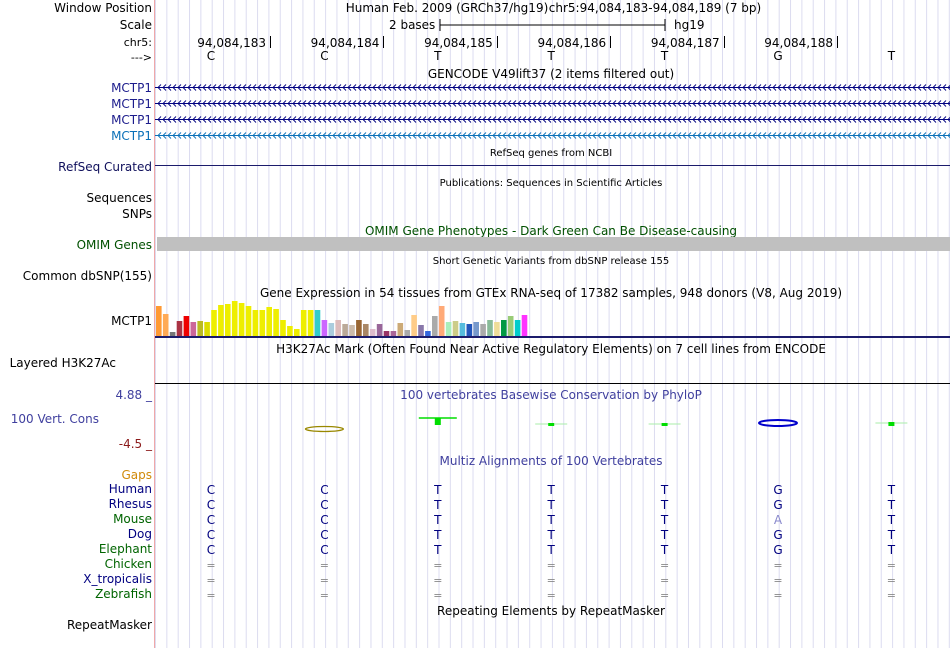 The image size is (950, 648). Describe the element at coordinates (125, 549) in the screenshot. I see `species-label-elephant: Elephant` at that location.